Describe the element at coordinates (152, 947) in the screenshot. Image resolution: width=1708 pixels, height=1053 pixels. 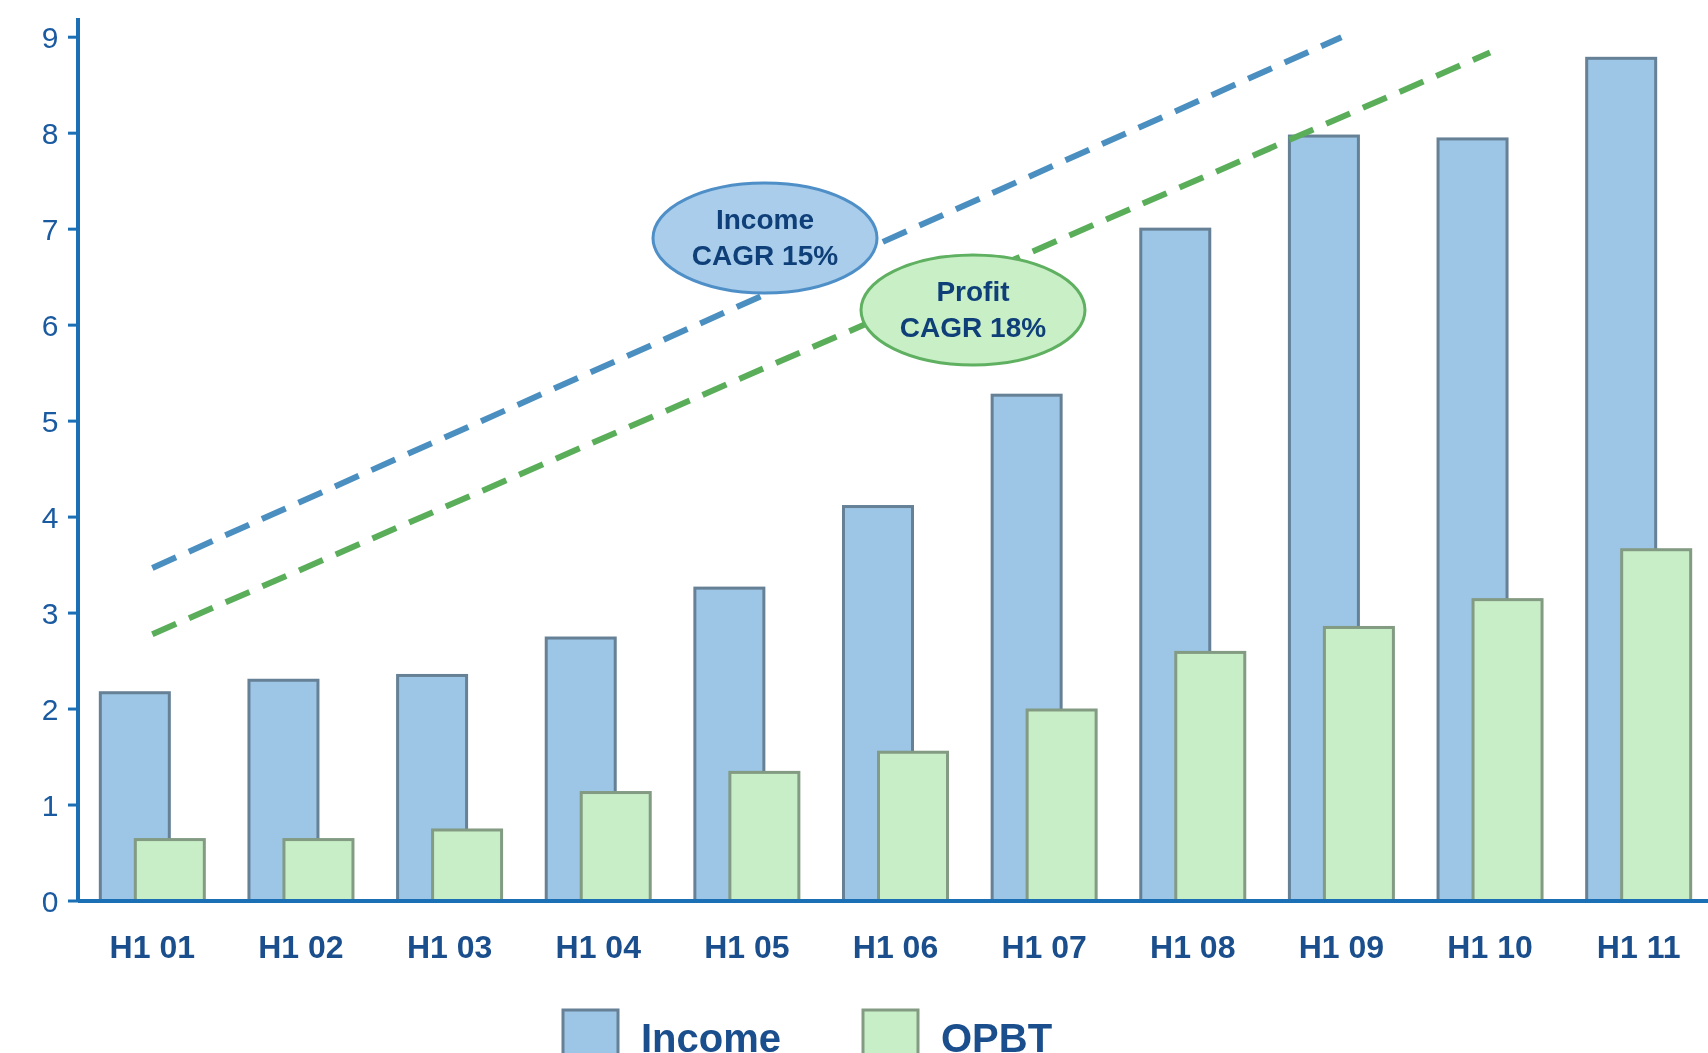
I see `x-tick-label: H1 01` at that location.